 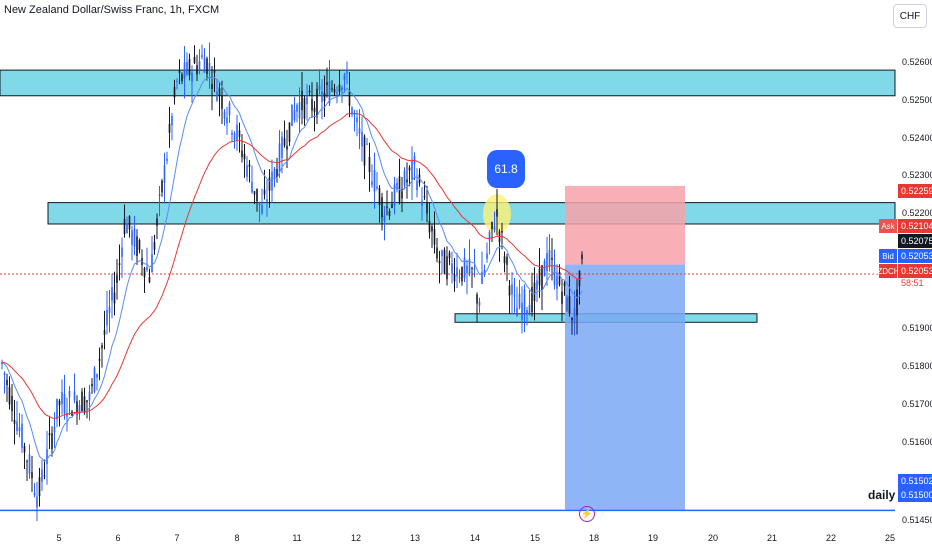 I want to click on stop-loss-box, so click(x=625, y=225).